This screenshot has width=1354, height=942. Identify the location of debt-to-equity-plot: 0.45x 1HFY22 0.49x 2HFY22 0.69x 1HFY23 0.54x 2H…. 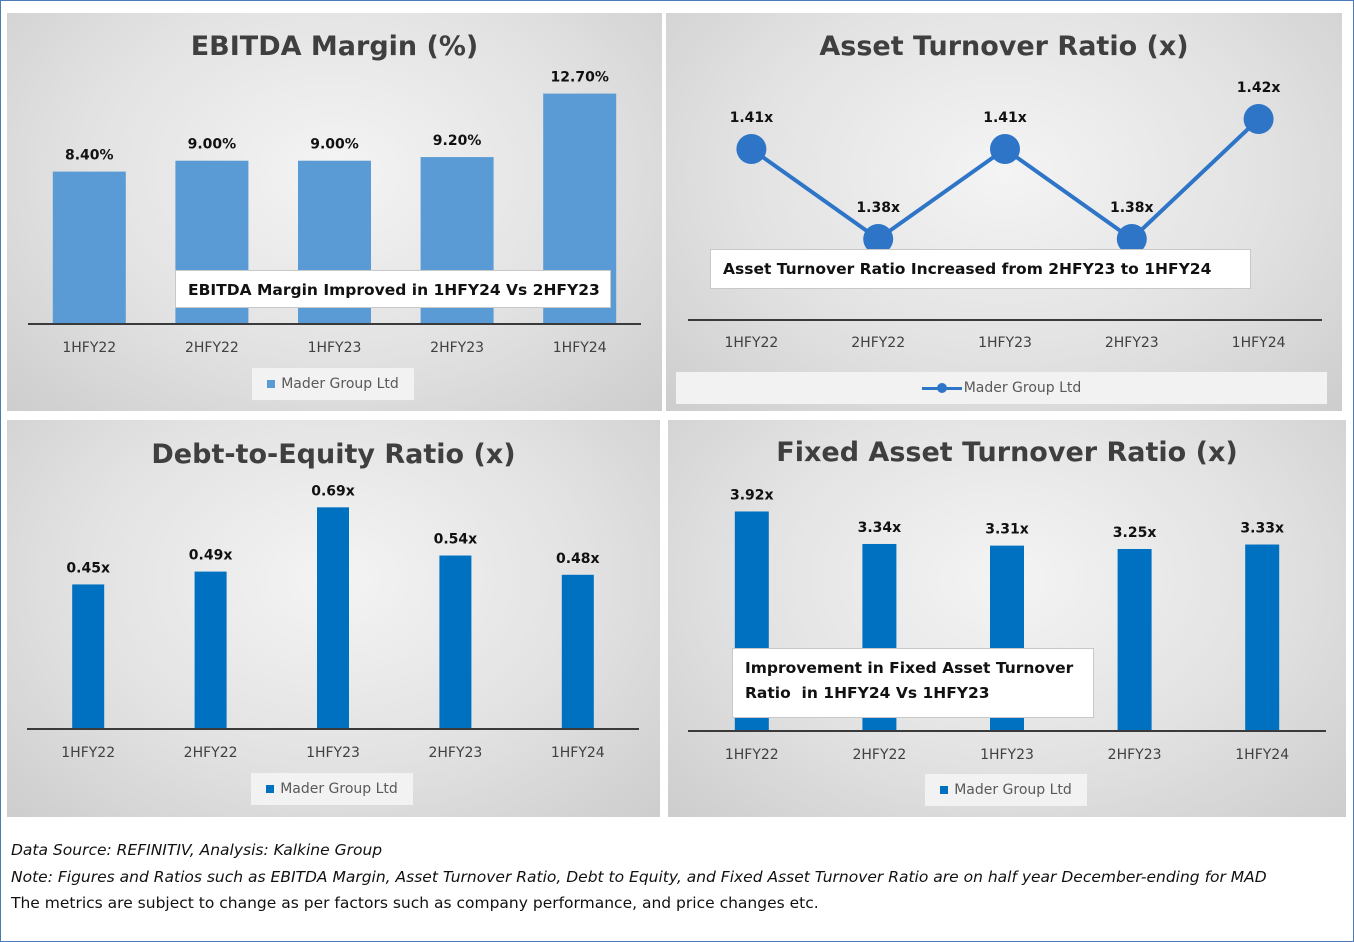
(333, 622).